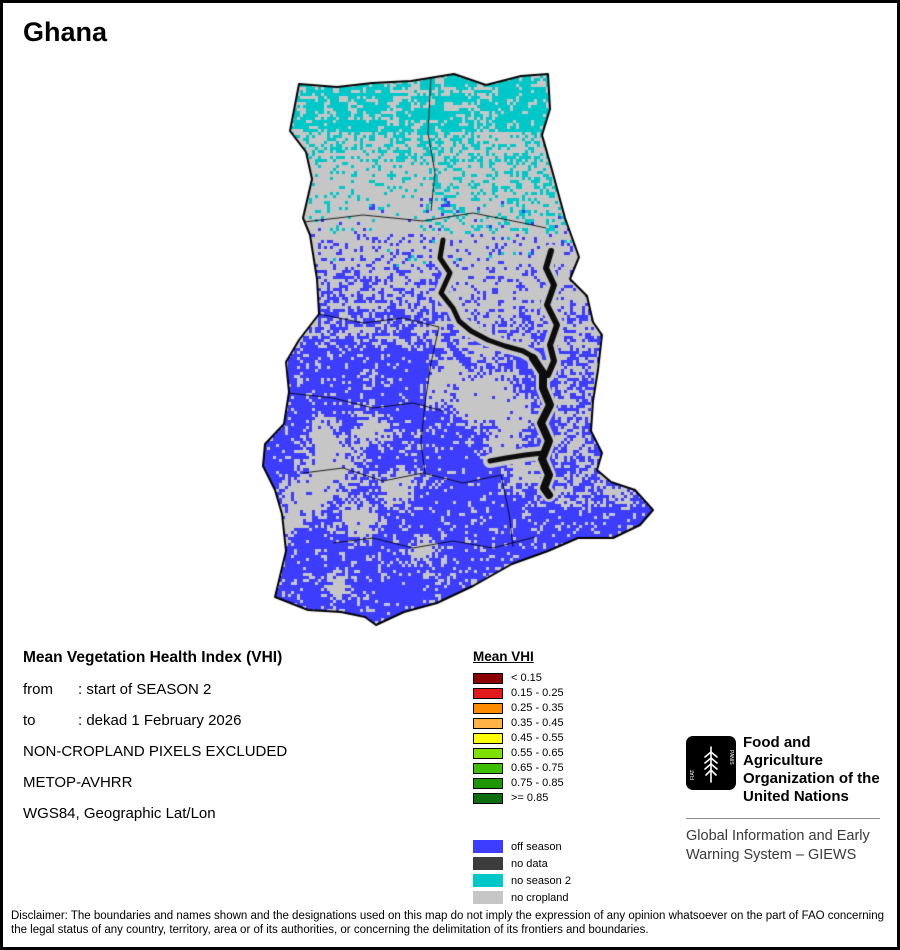 This screenshot has height=950, width=900. What do you see at coordinates (573, 768) in the screenshot?
I see `legend-row: 0.65 - 0.75` at bounding box center [573, 768].